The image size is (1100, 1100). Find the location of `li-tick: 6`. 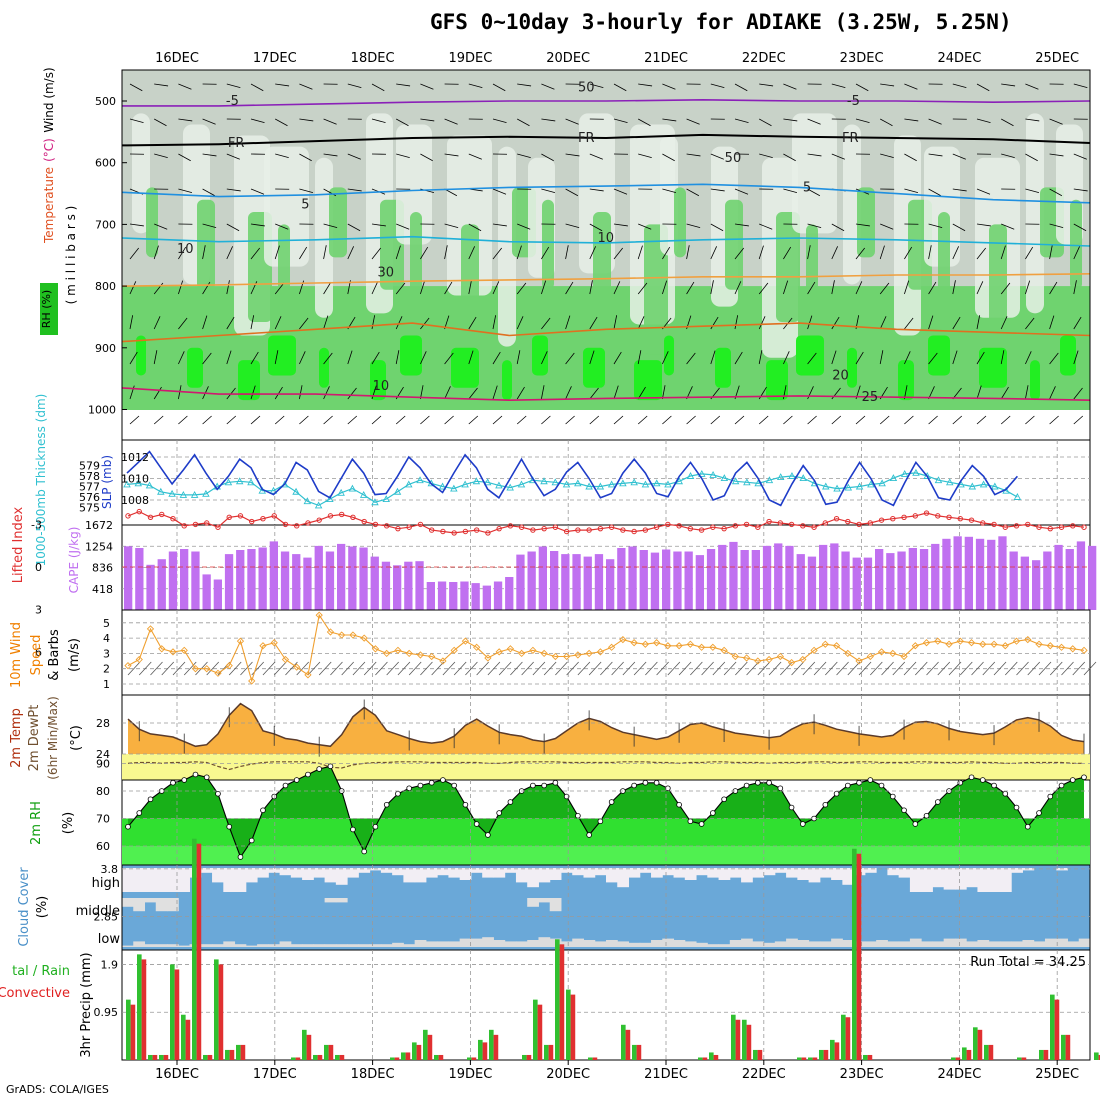

li-tick: 6 is located at coordinates (38, 652).